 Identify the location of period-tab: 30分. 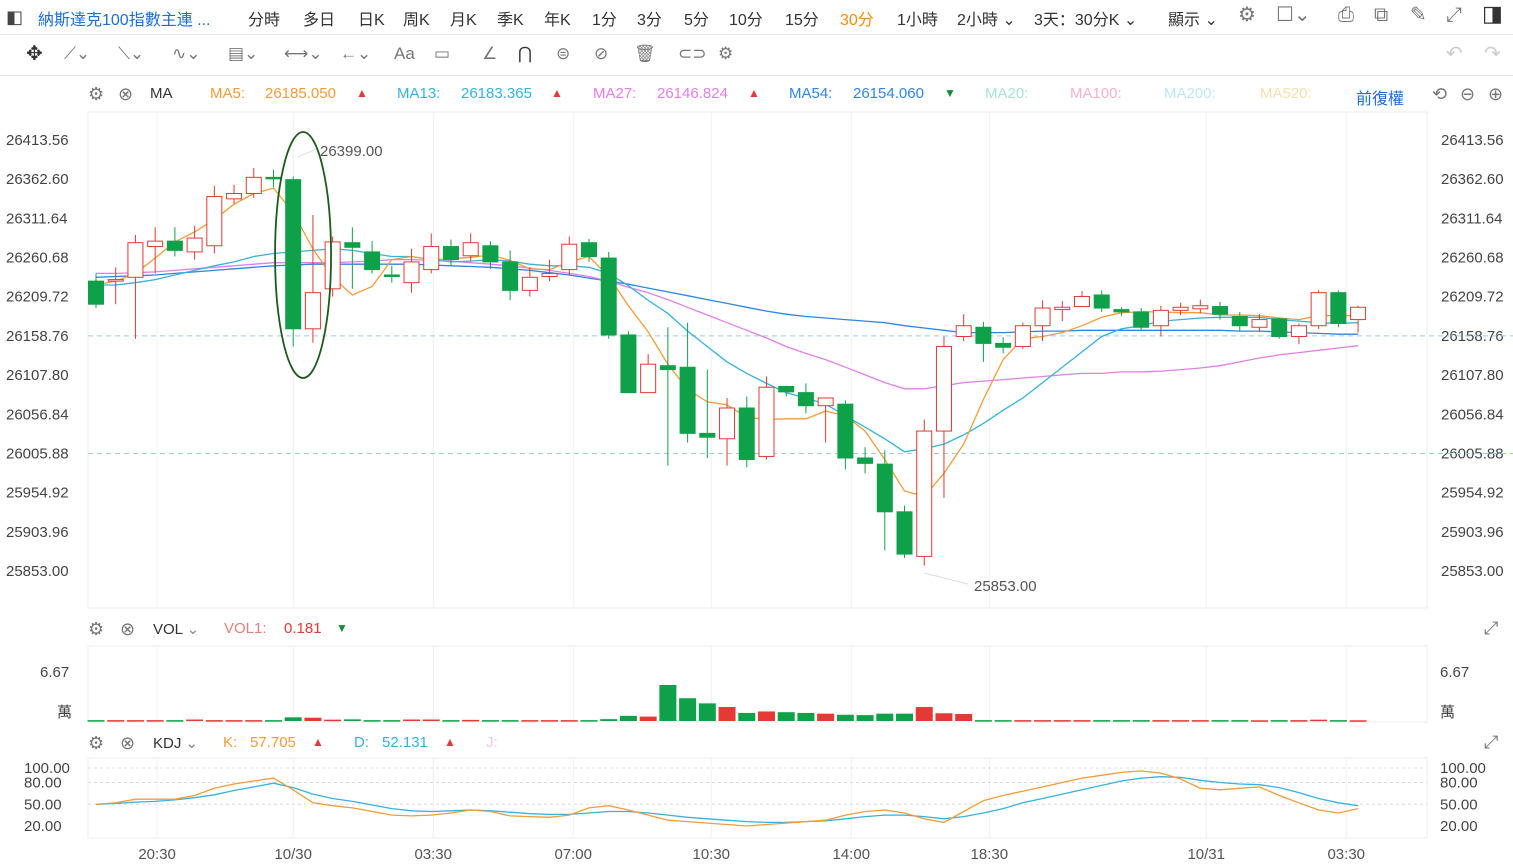
(857, 20).